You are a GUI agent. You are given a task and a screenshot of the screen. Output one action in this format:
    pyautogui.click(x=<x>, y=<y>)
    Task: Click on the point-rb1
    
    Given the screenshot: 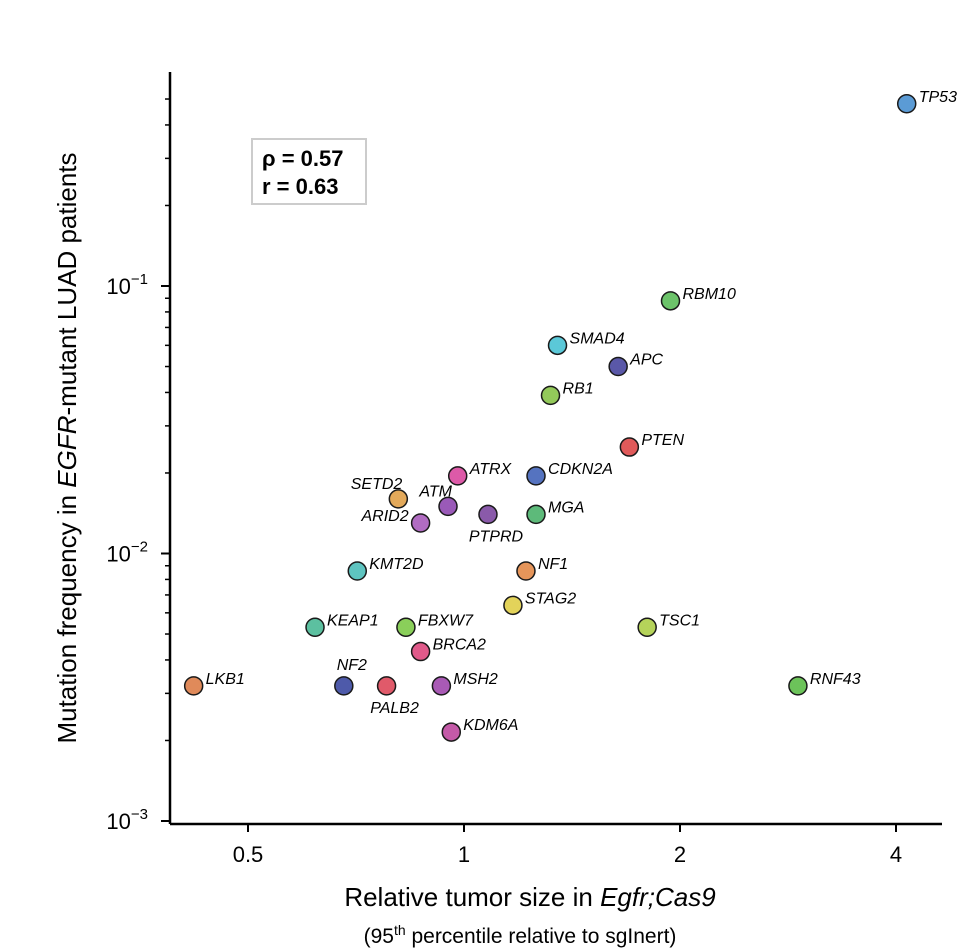 What is the action you would take?
    pyautogui.click(x=550, y=395)
    